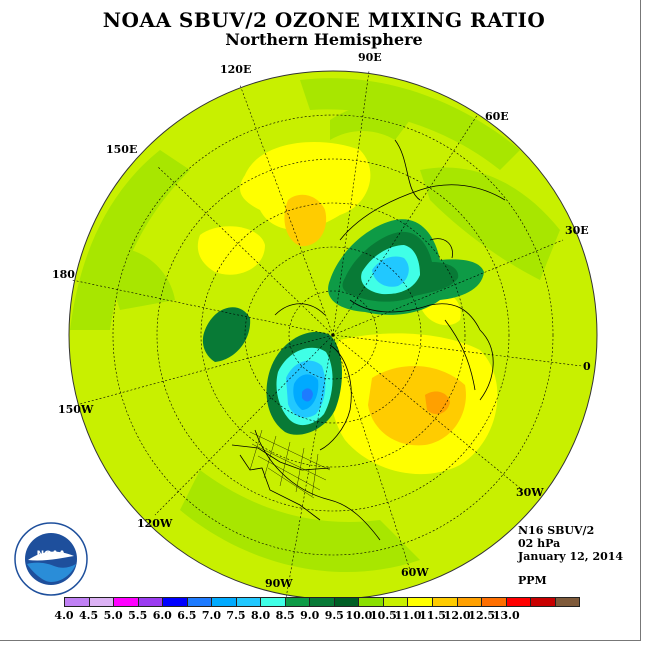 This screenshot has height=648, width=648. I want to click on lon-label-150e: 150E, so click(122, 149).